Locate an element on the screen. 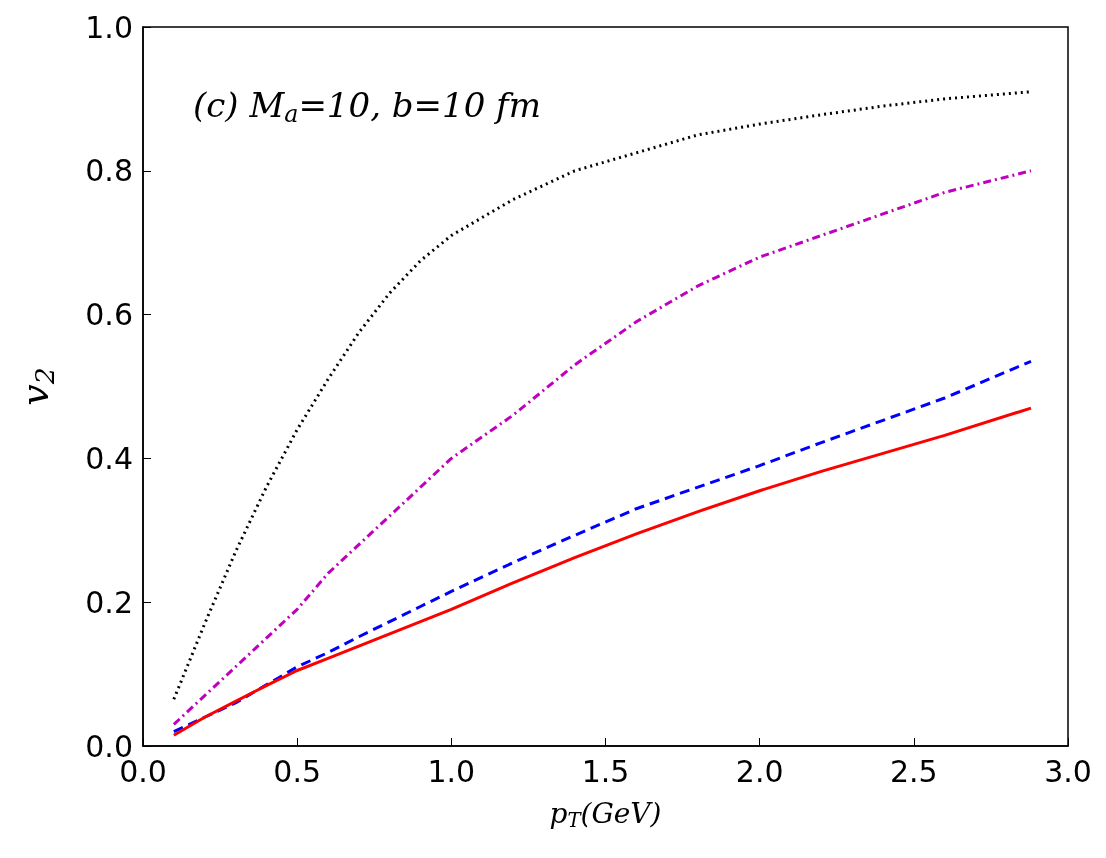  x-tick-label: 1.5 is located at coordinates (605, 771).